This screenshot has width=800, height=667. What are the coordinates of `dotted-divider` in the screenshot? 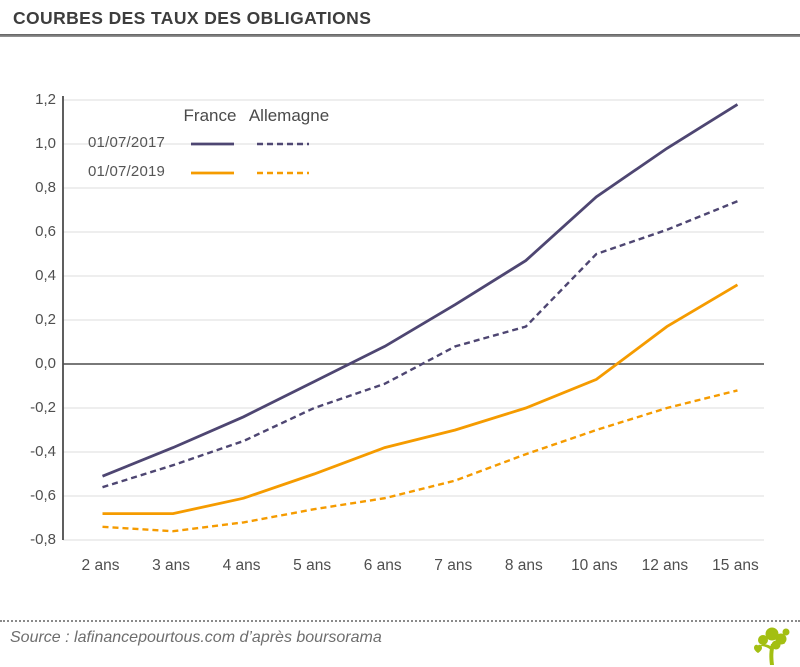 It's located at (400, 621).